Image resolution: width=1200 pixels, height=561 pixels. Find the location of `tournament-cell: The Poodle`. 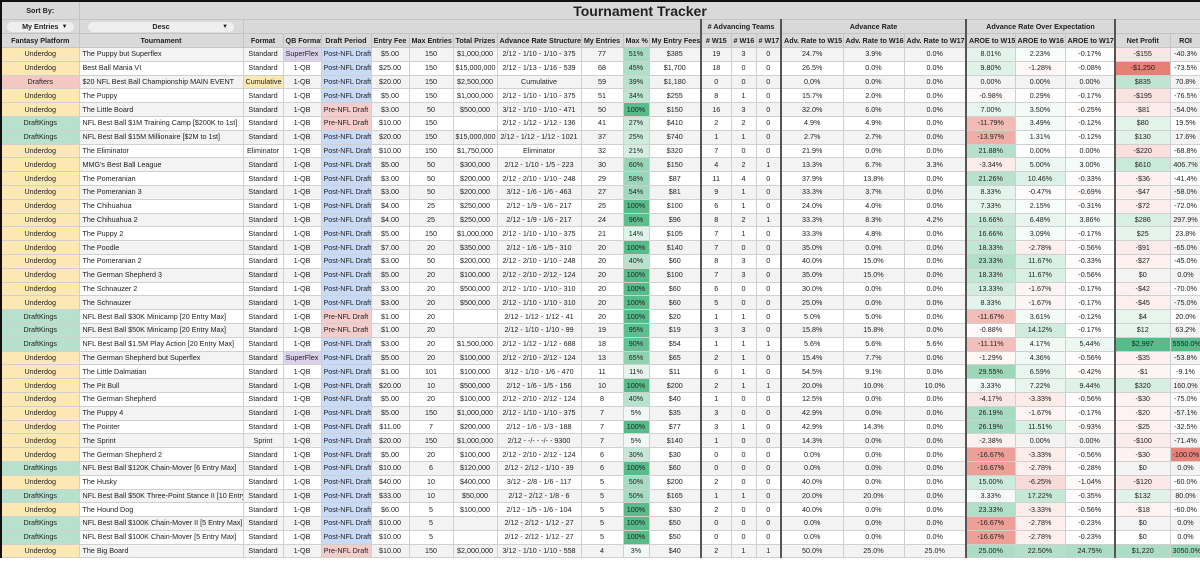

tournament-cell: The Poodle is located at coordinates (161, 247).